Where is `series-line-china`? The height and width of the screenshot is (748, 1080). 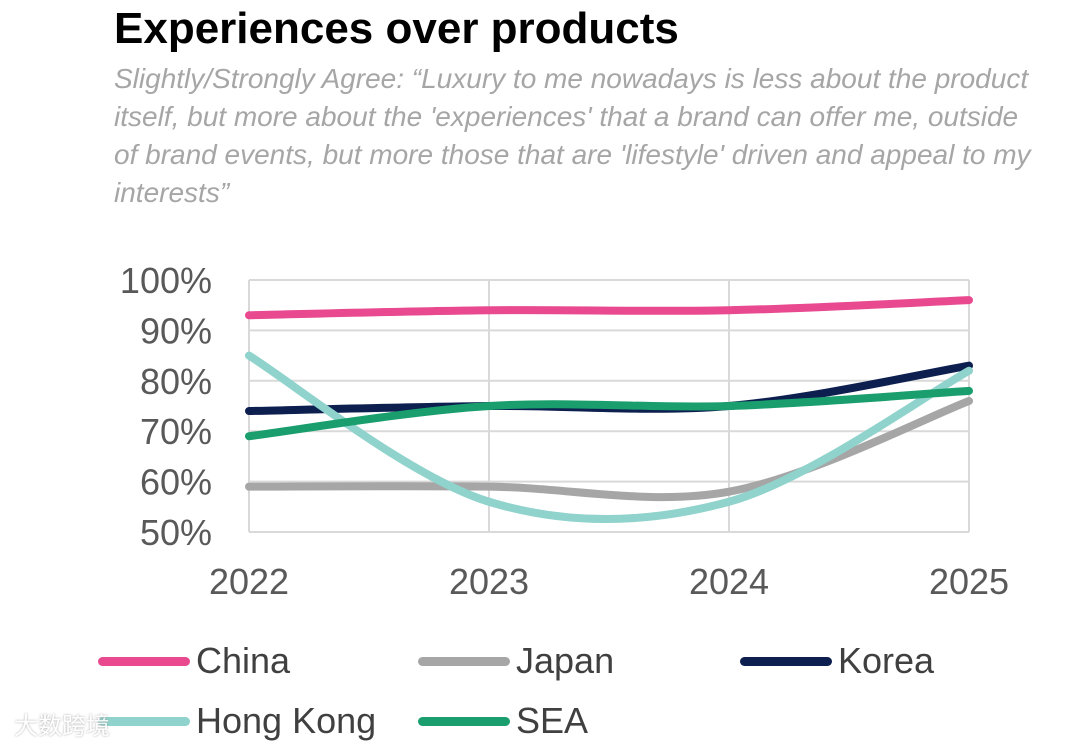 series-line-china is located at coordinates (609, 308).